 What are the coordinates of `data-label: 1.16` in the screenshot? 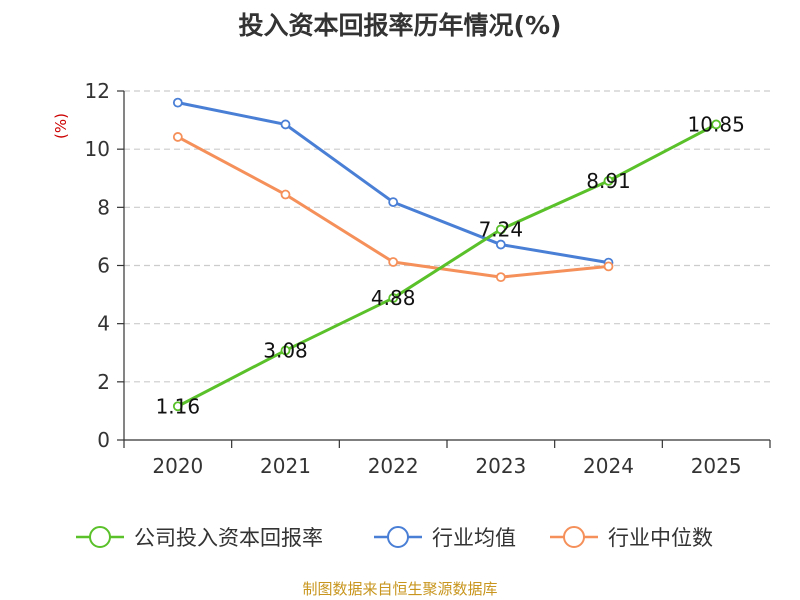 It's located at (178, 406).